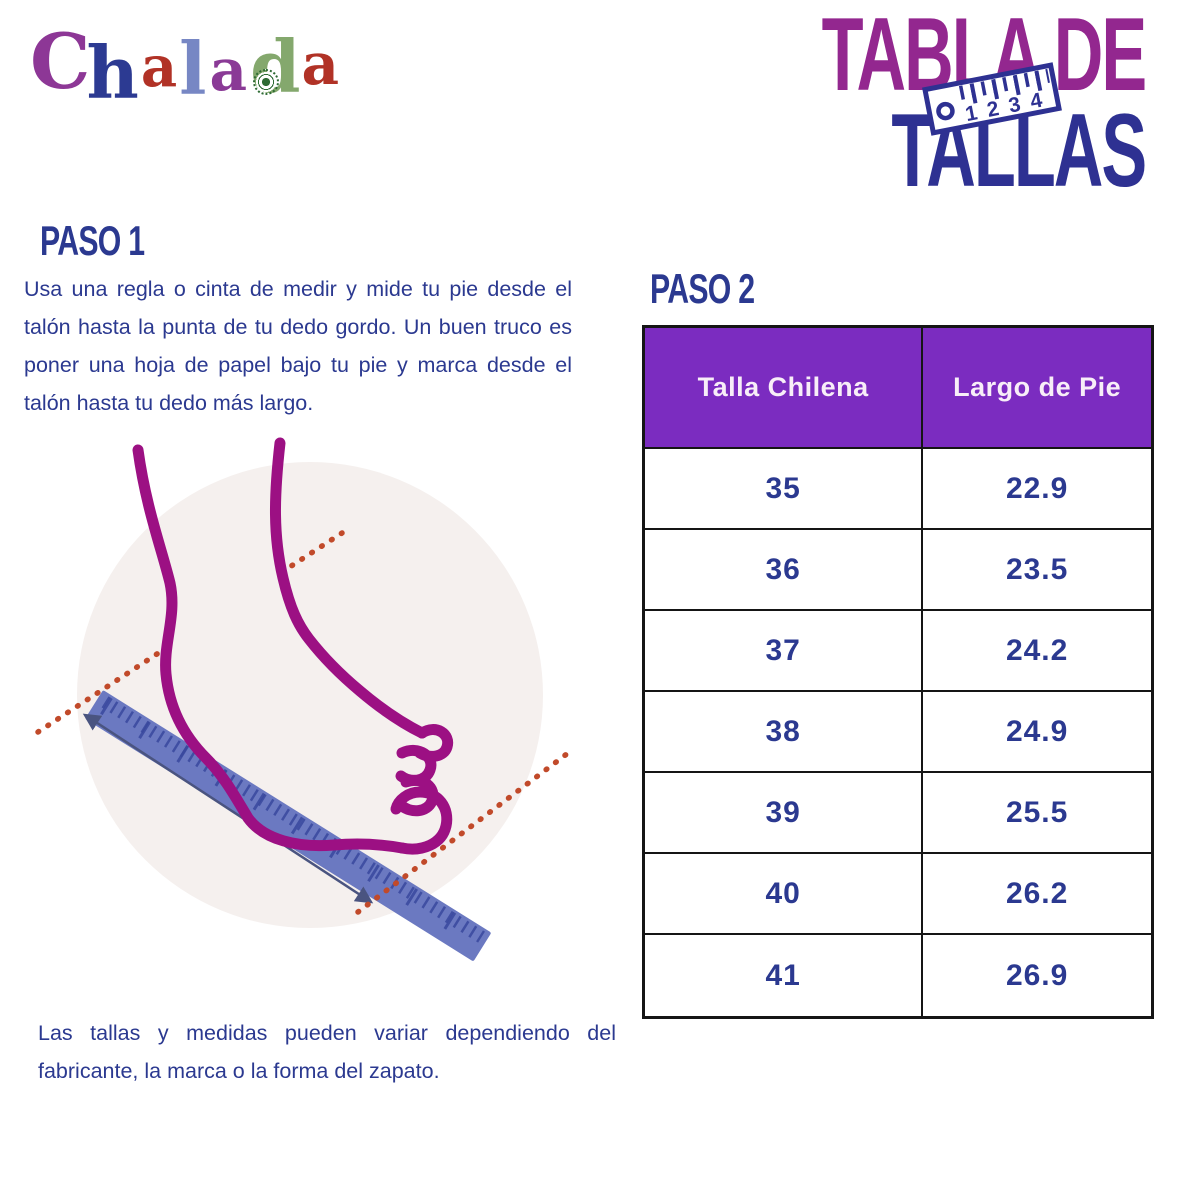 This screenshot has height=1200, width=1200. I want to click on foot-outline, so click(293, 646).